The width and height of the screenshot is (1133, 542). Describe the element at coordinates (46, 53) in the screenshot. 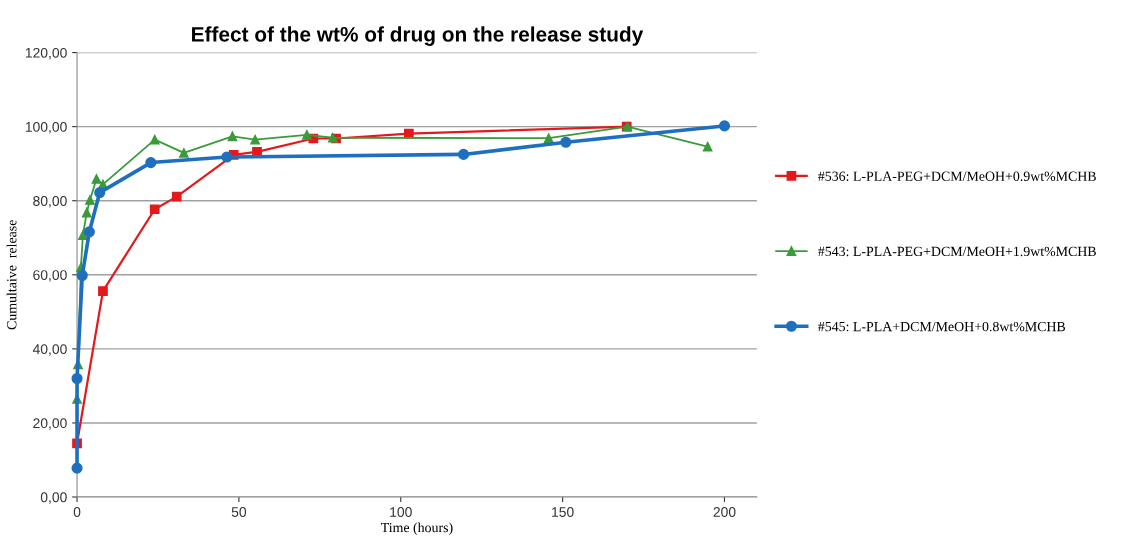

I see `y-tick-label: 120,00` at that location.